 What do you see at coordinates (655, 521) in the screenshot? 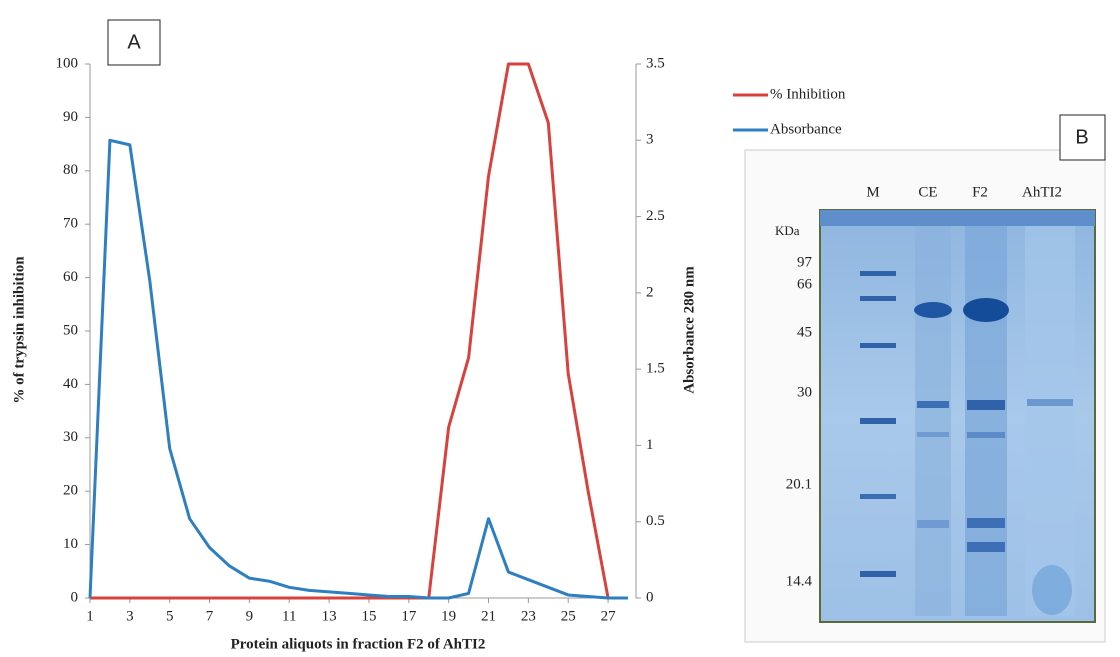
I see `y2-tick-label: 0.5` at bounding box center [655, 521].